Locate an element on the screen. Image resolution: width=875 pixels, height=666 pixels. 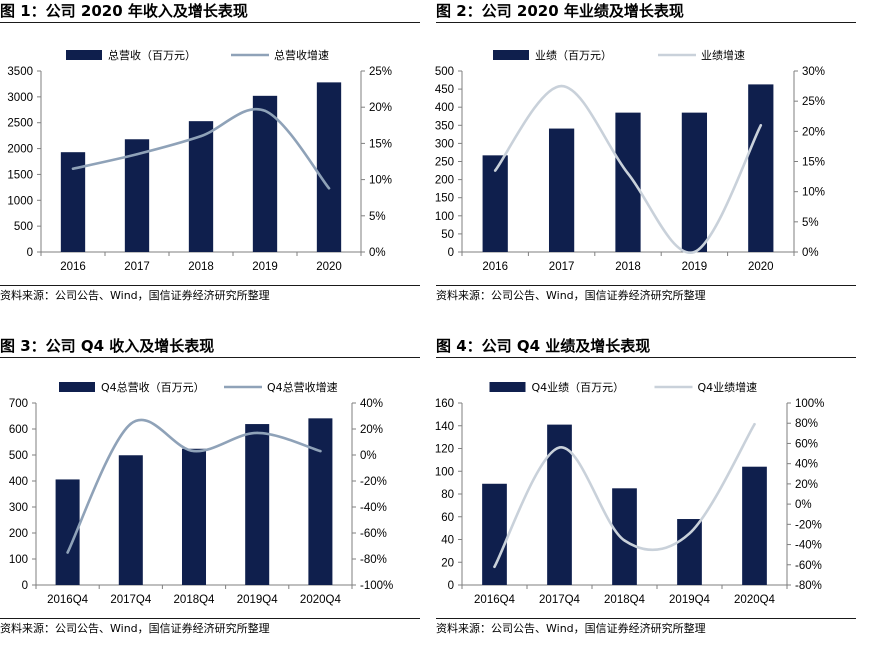
chart-title: 图 3：公司 Q4 收入及增长表现 is located at coordinates (210, 346).